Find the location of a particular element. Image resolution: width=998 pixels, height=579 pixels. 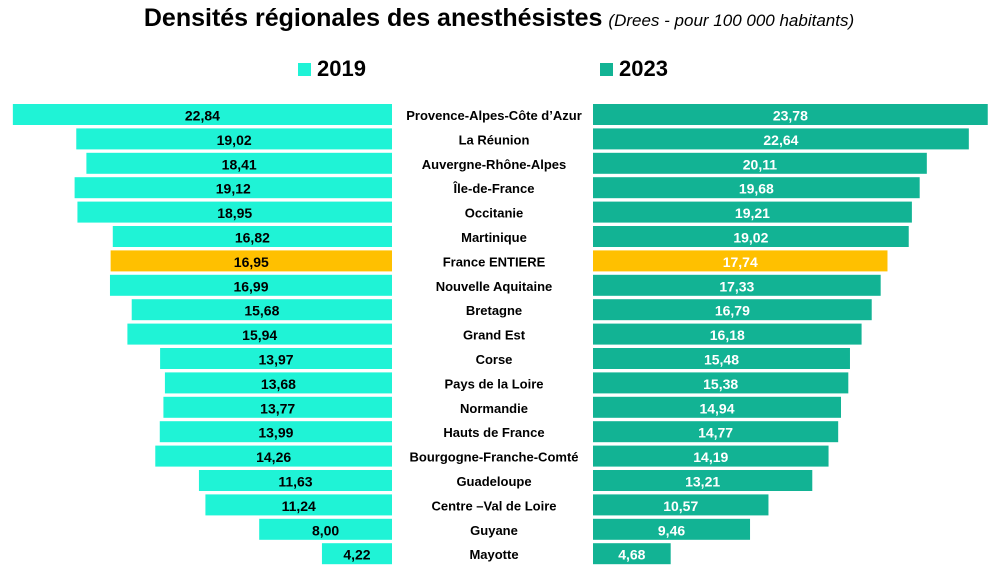

category-label: Occitanie is located at coordinates (494, 213).